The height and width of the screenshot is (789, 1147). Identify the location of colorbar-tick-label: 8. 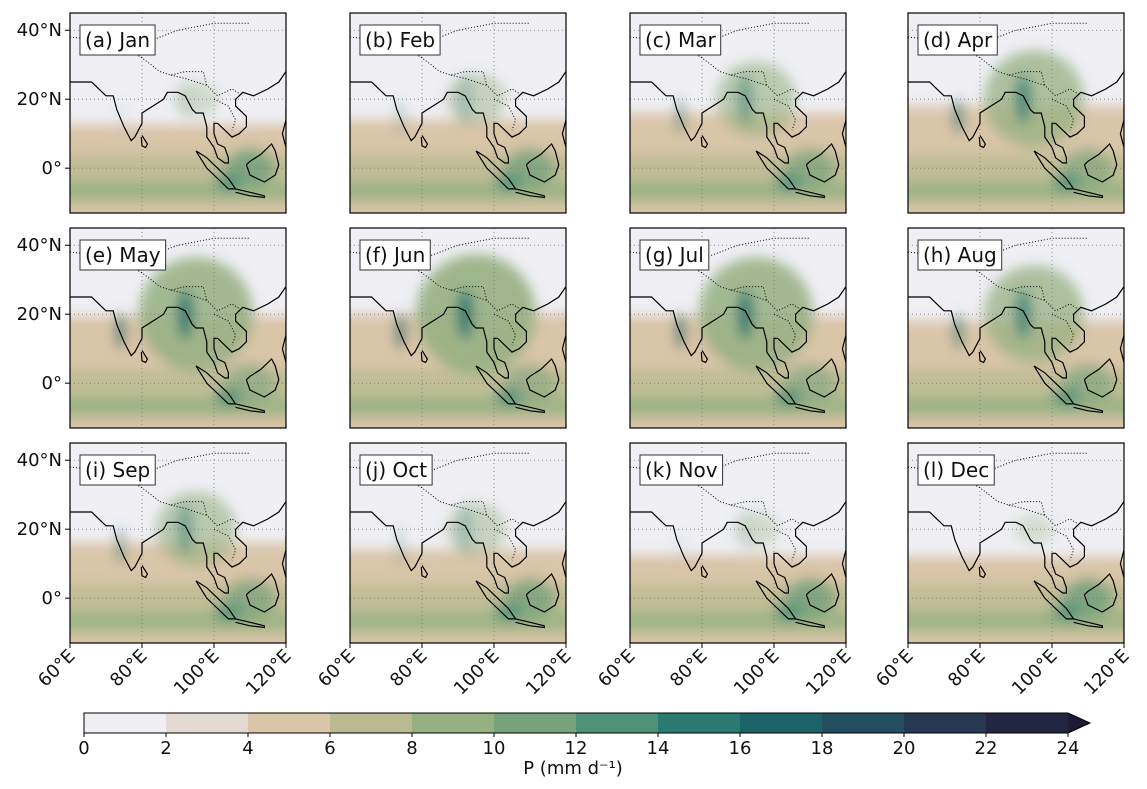
(411, 748).